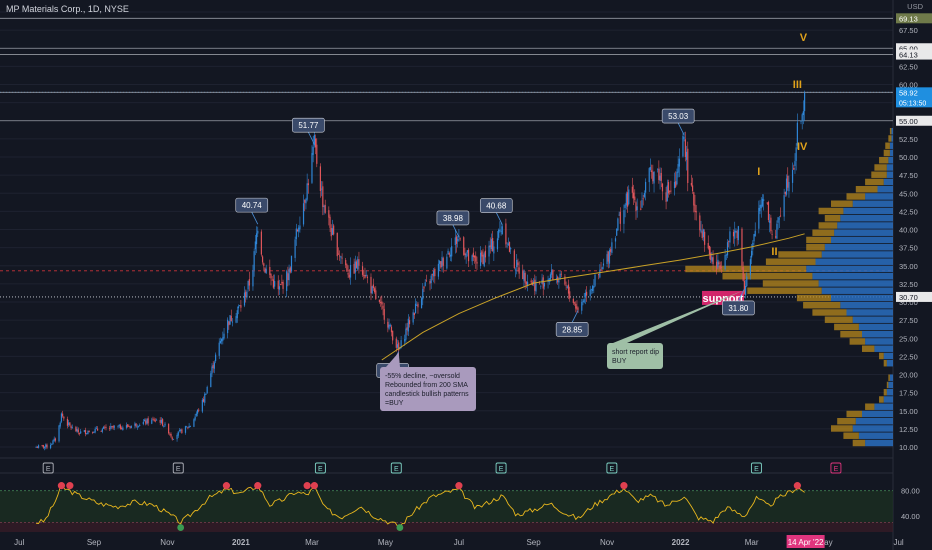 The width and height of the screenshot is (932, 550). What do you see at coordinates (914, 120) in the screenshot?
I see `price-axis-level-badge` at bounding box center [914, 120].